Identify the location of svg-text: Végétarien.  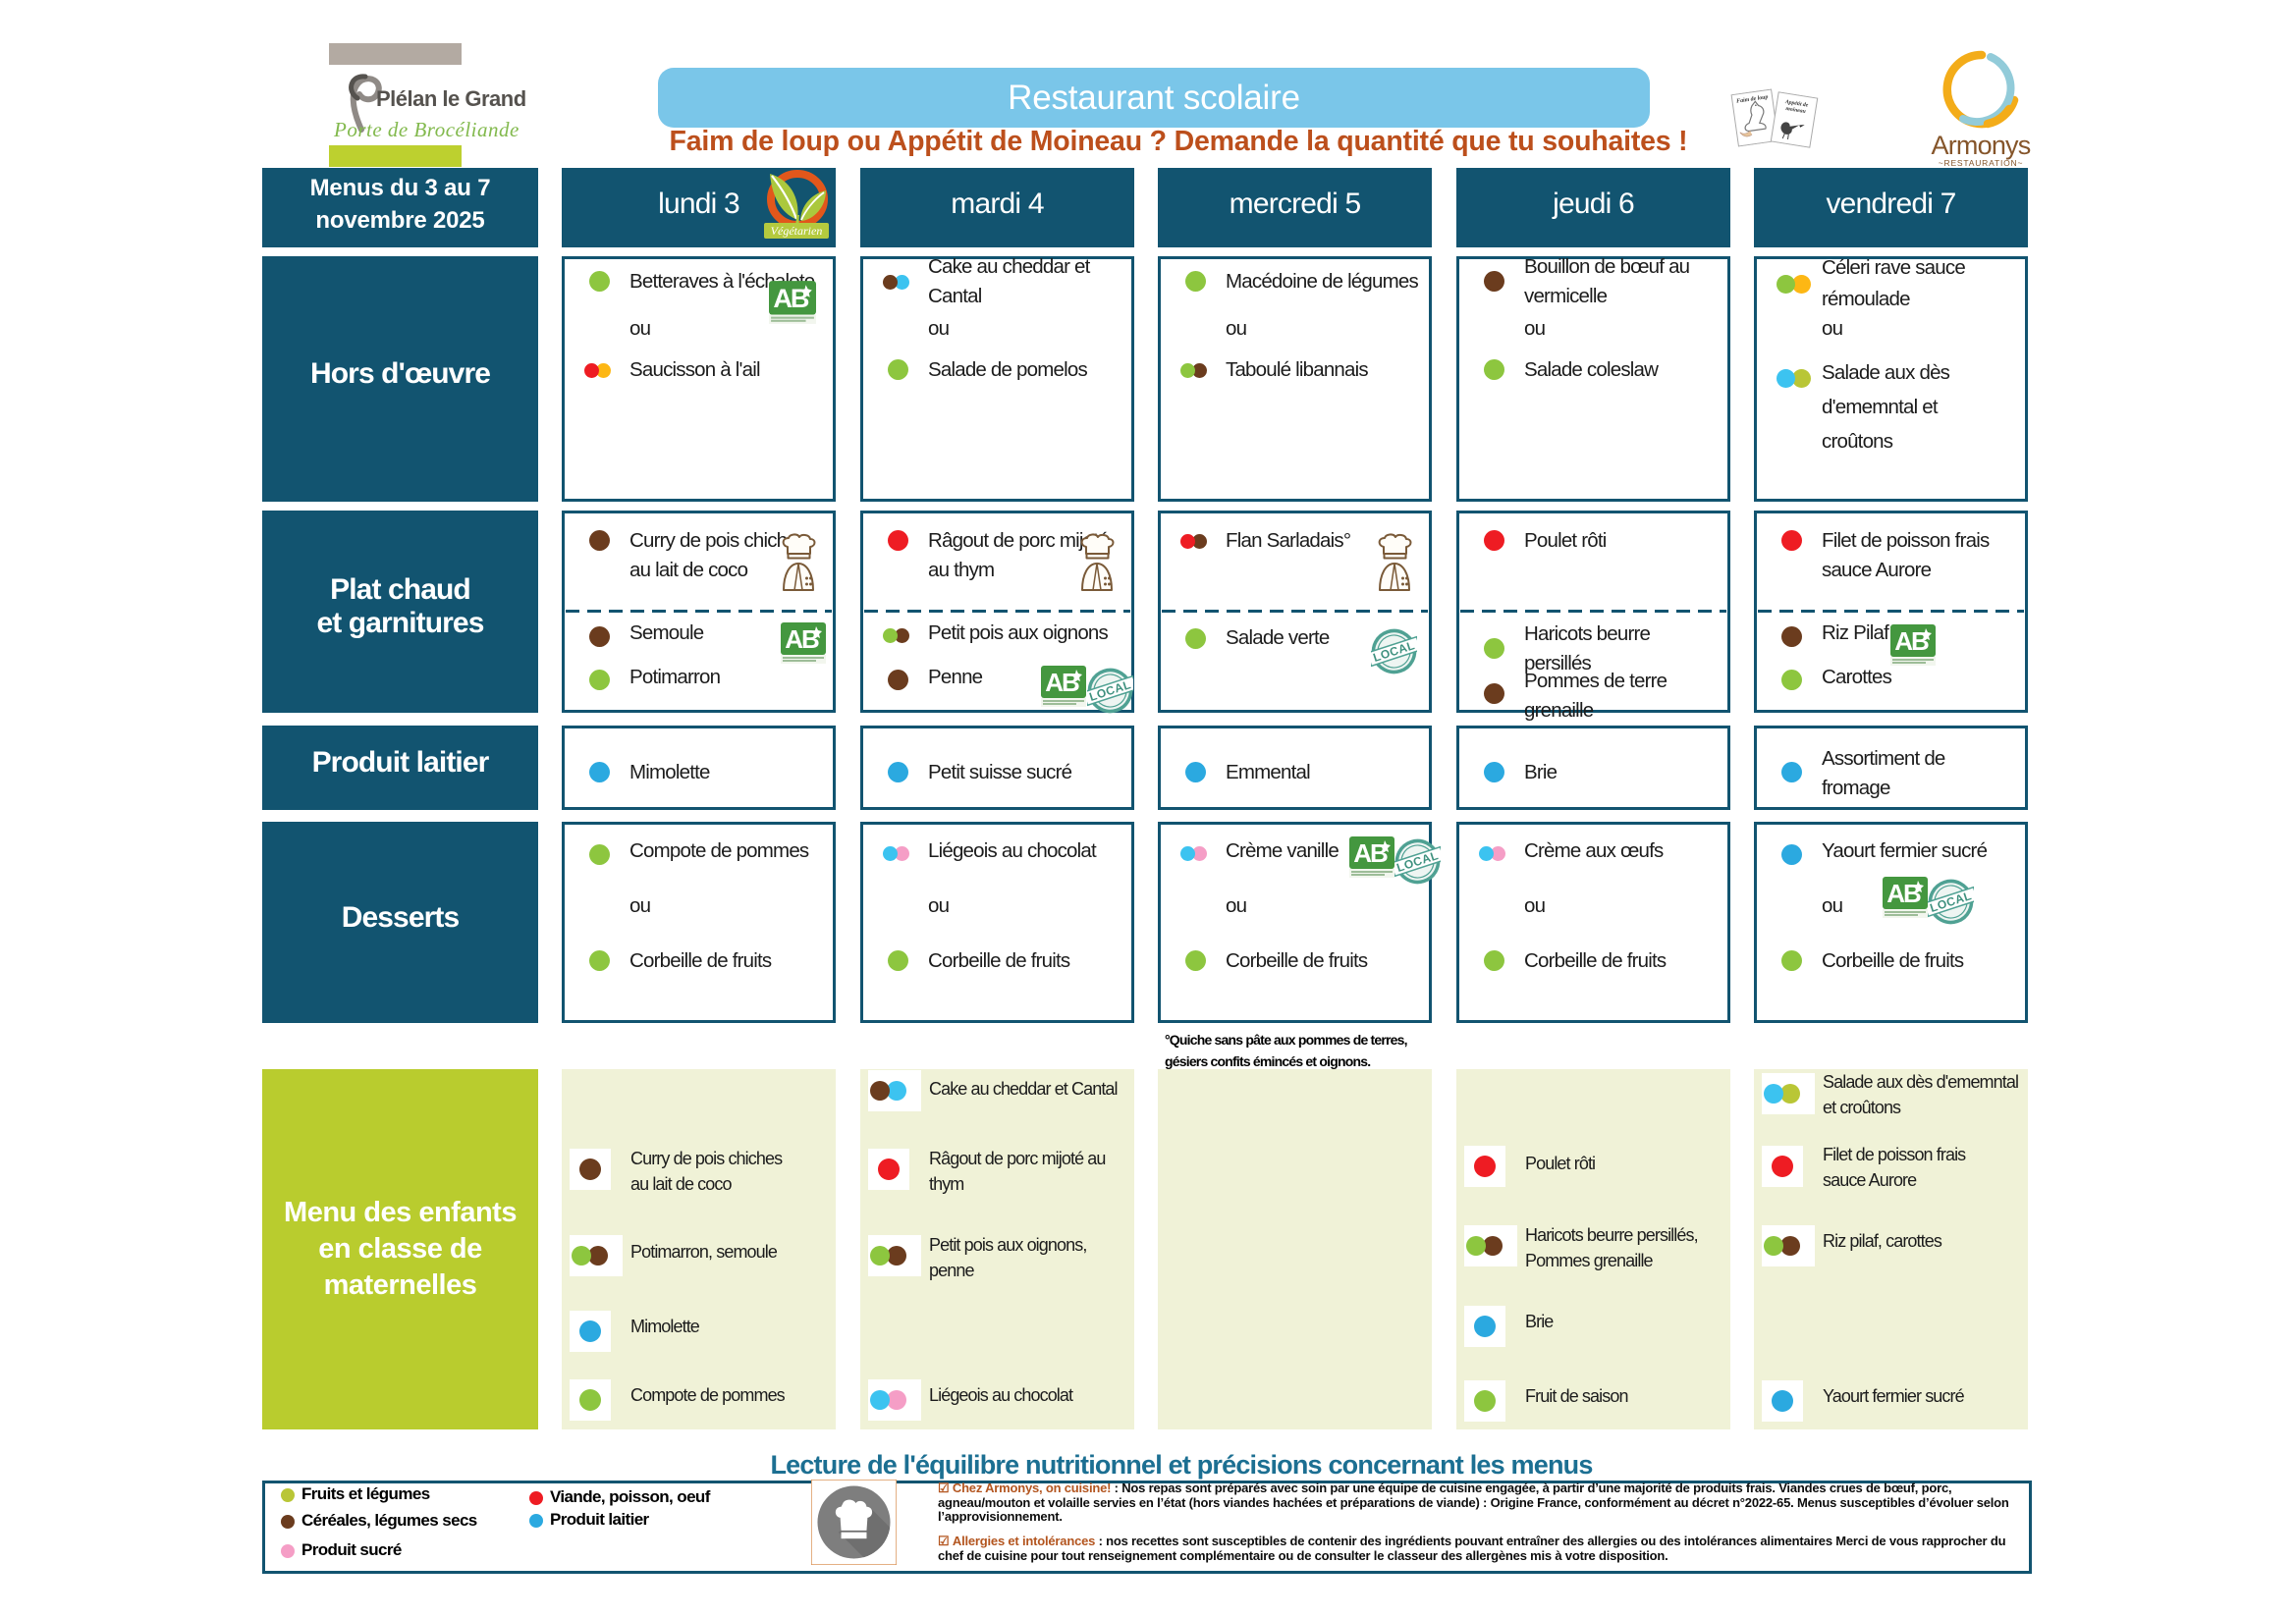
(797, 231).